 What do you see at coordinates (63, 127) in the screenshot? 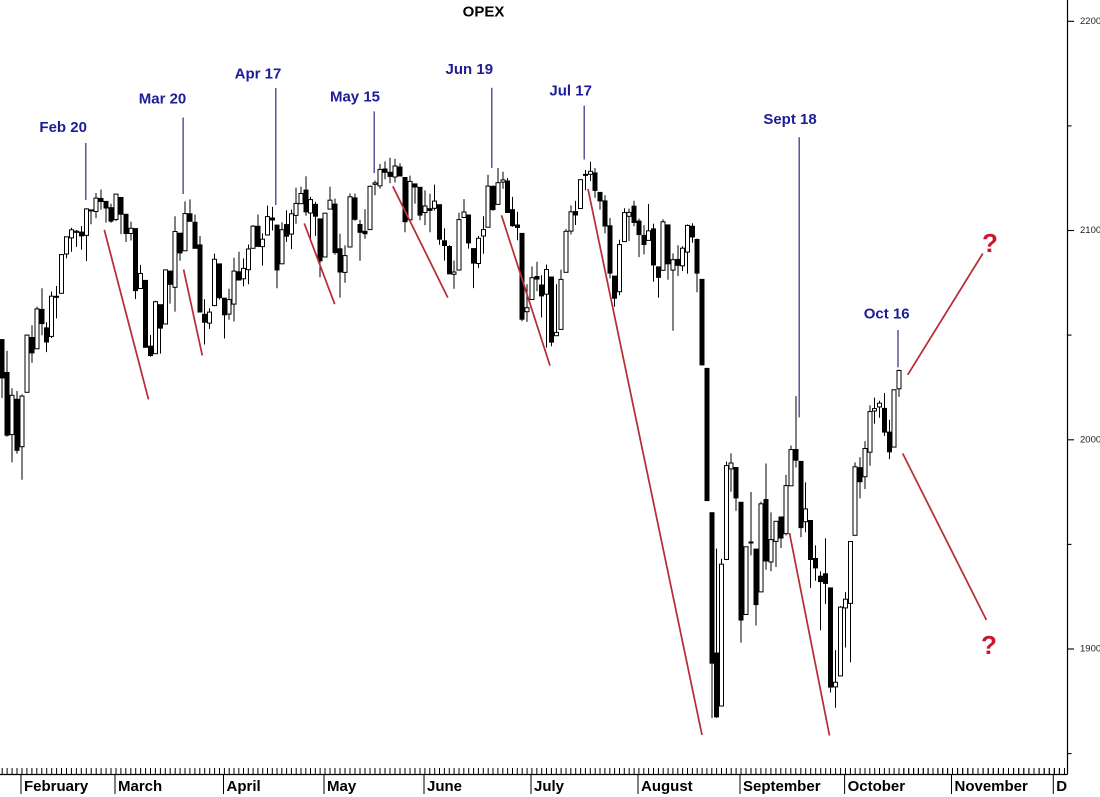
I see `svg-text: Feb 20` at bounding box center [63, 127].